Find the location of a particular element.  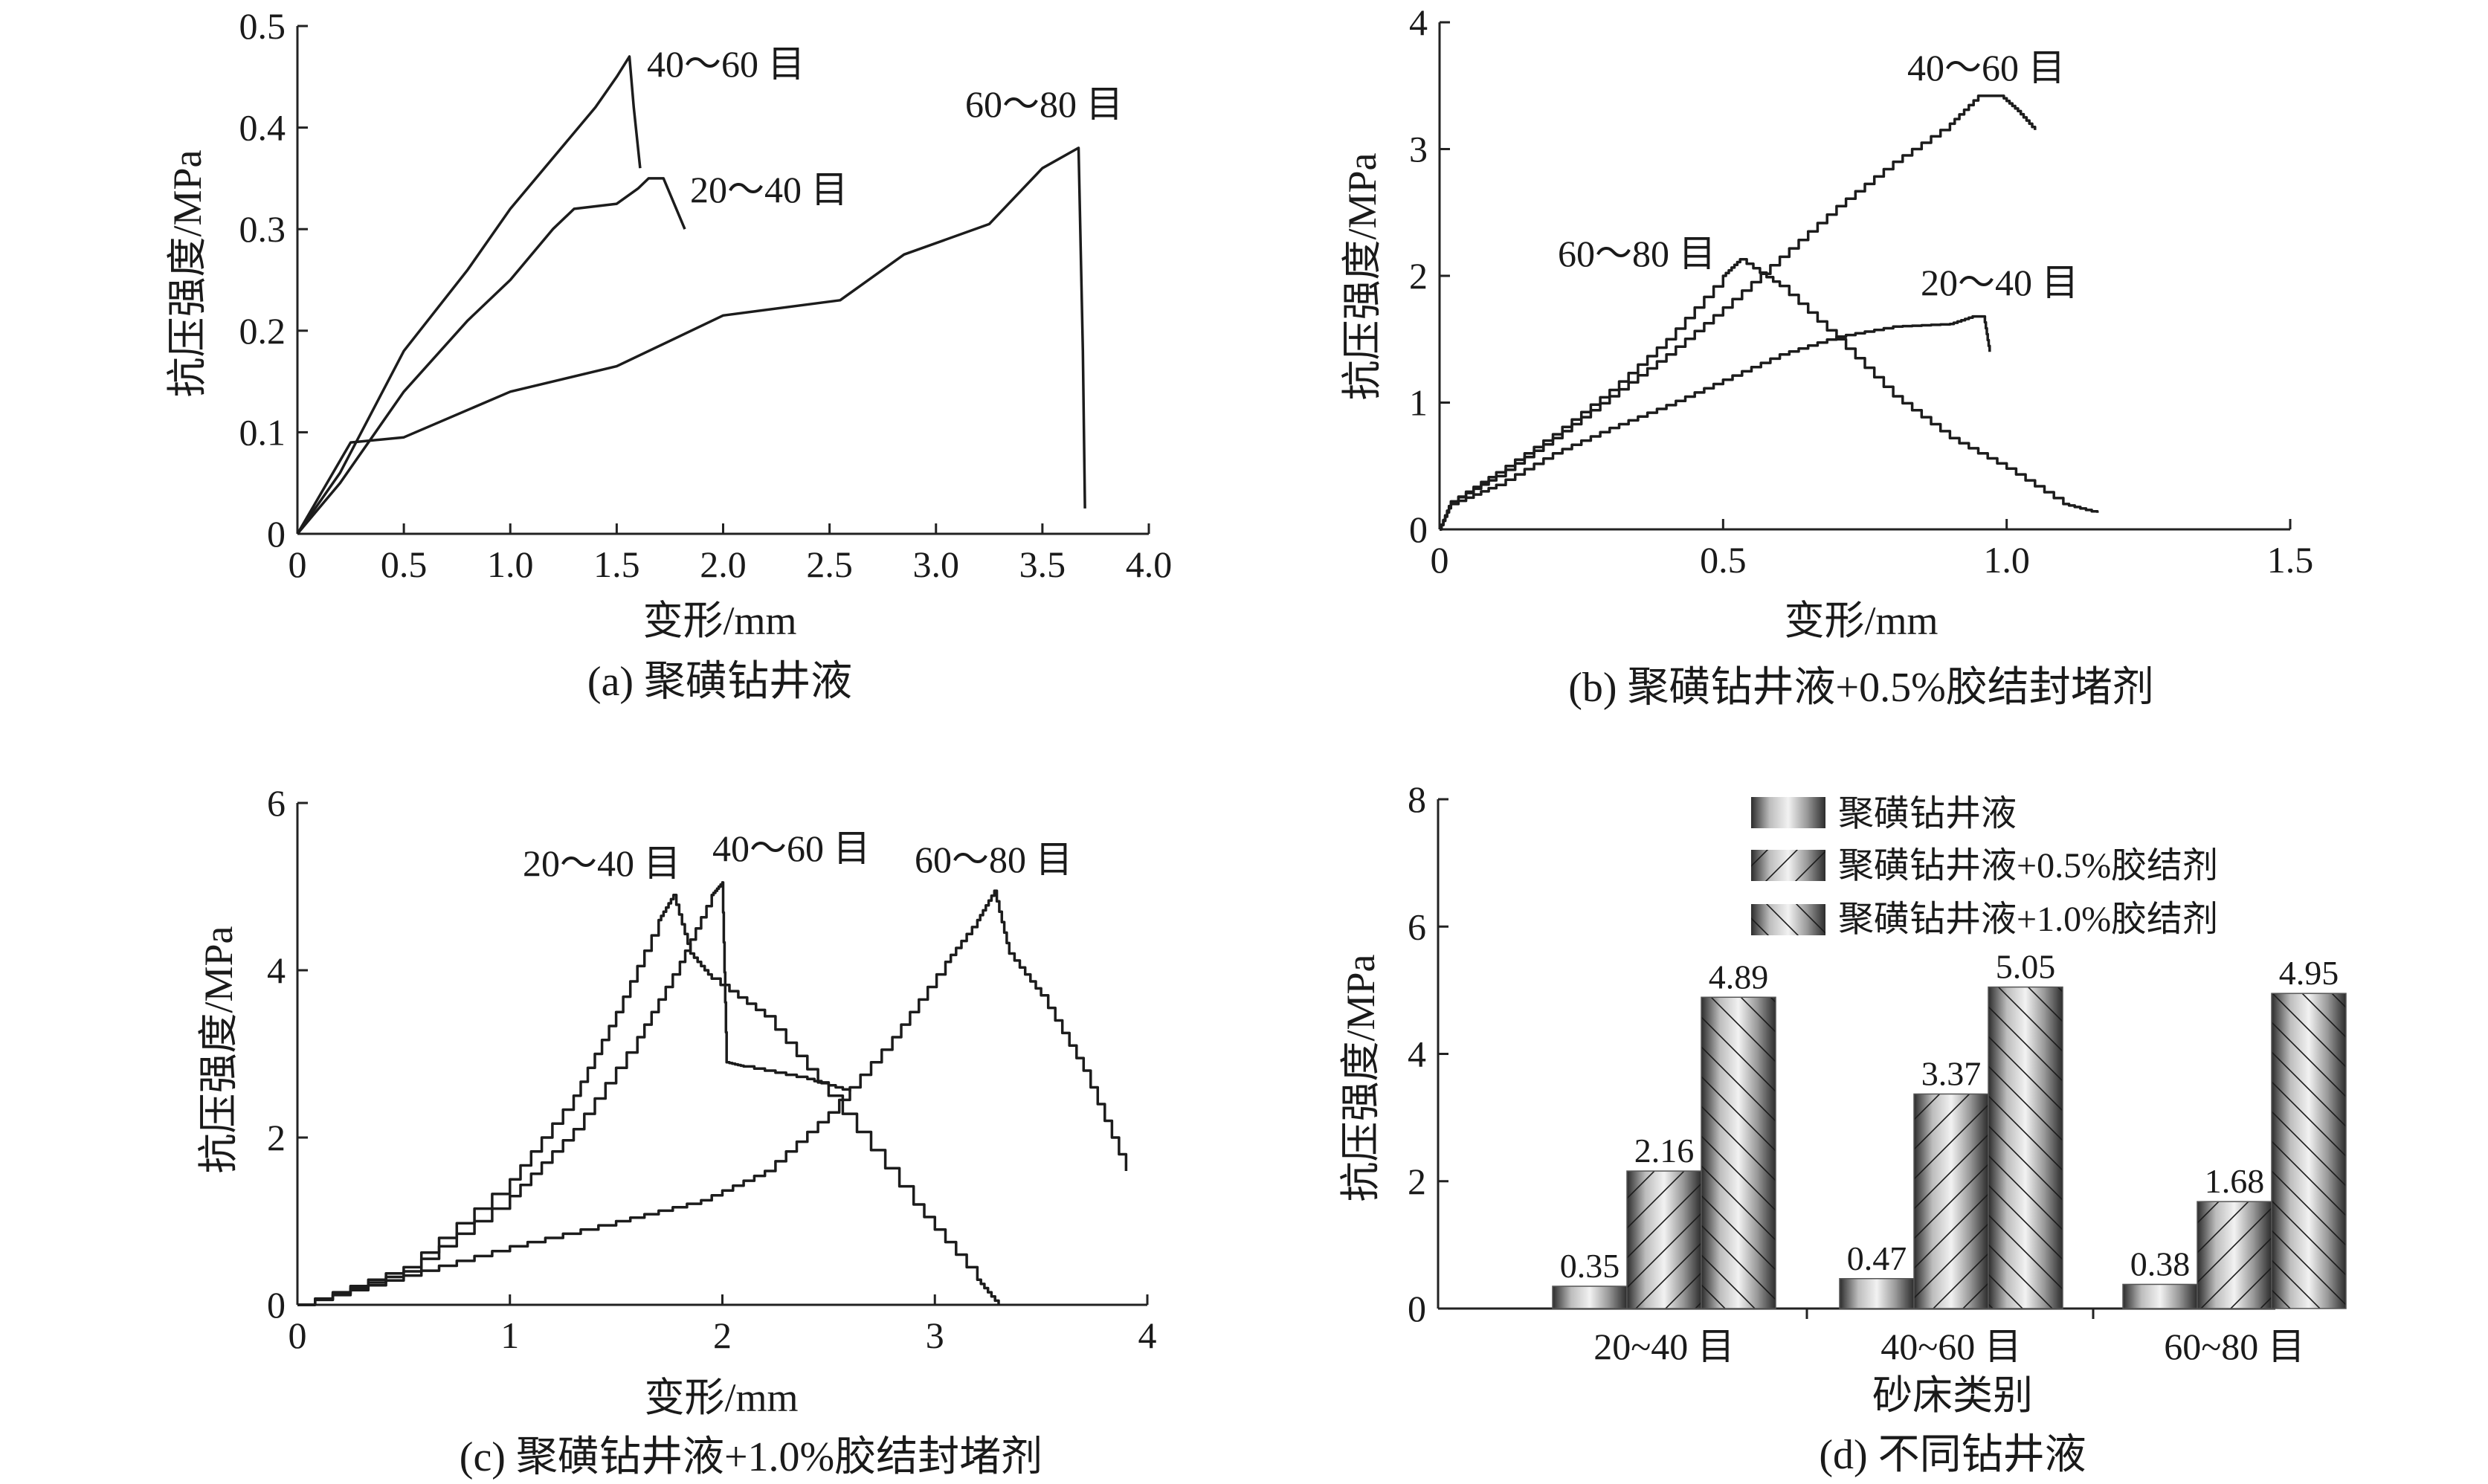

chart-b-axes: 0 1 2 3 4 0 0.5 1.0 1.5 is located at coordinates (1861, 291).